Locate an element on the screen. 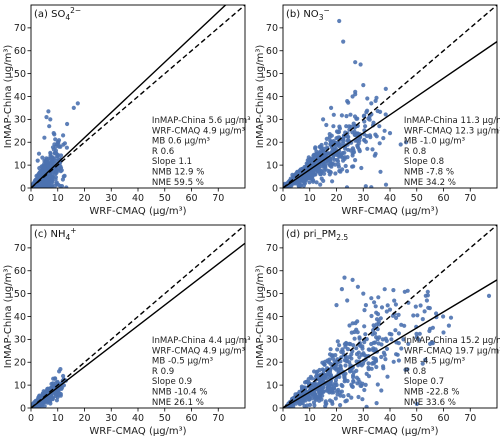 The width and height of the screenshot is (500, 440). panel-title: (b) NO3− is located at coordinates (308, 14).